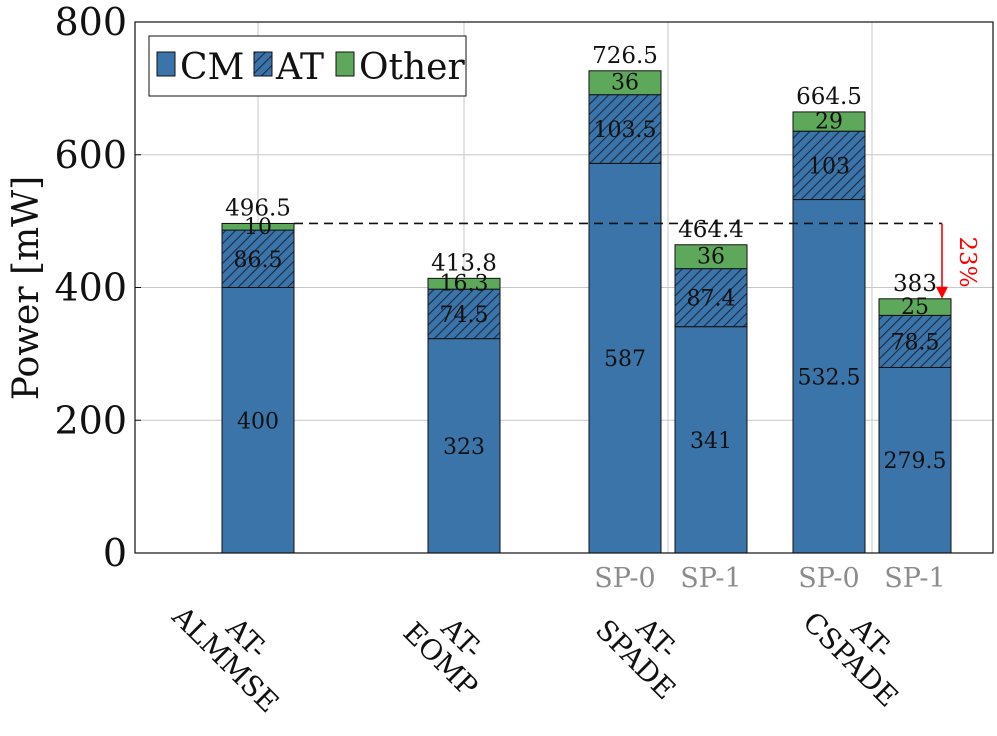 The image size is (997, 736). What do you see at coordinates (90, 22) in the screenshot?
I see `y-tick-label: 800` at bounding box center [90, 22].